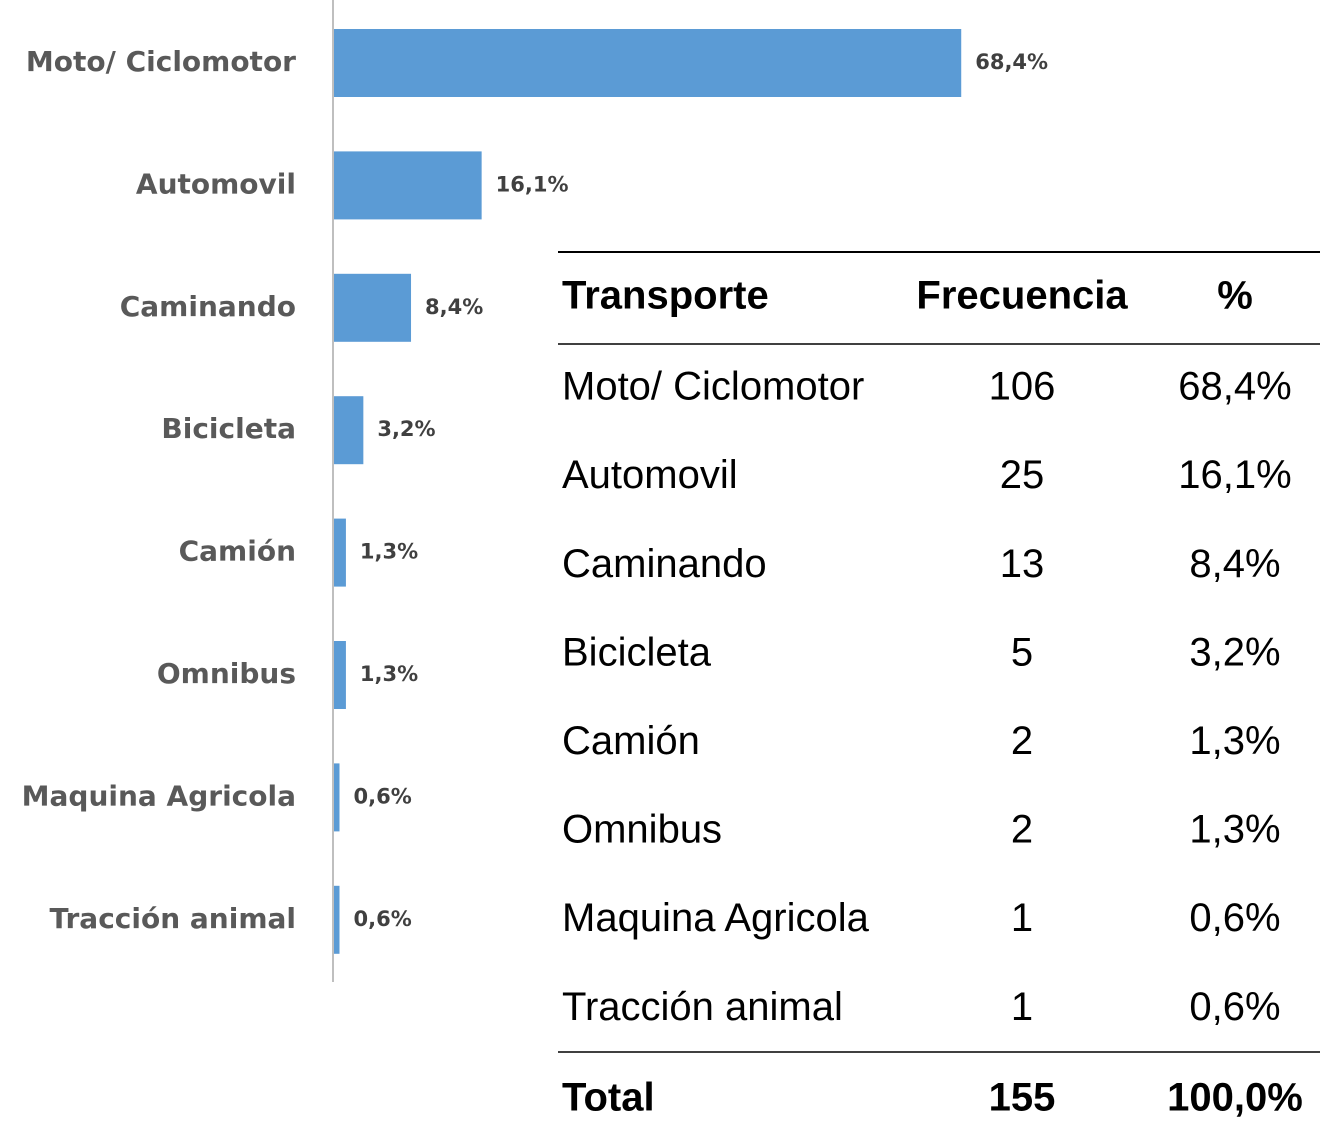  I want to click on value-label: 16,1%, so click(532, 184).